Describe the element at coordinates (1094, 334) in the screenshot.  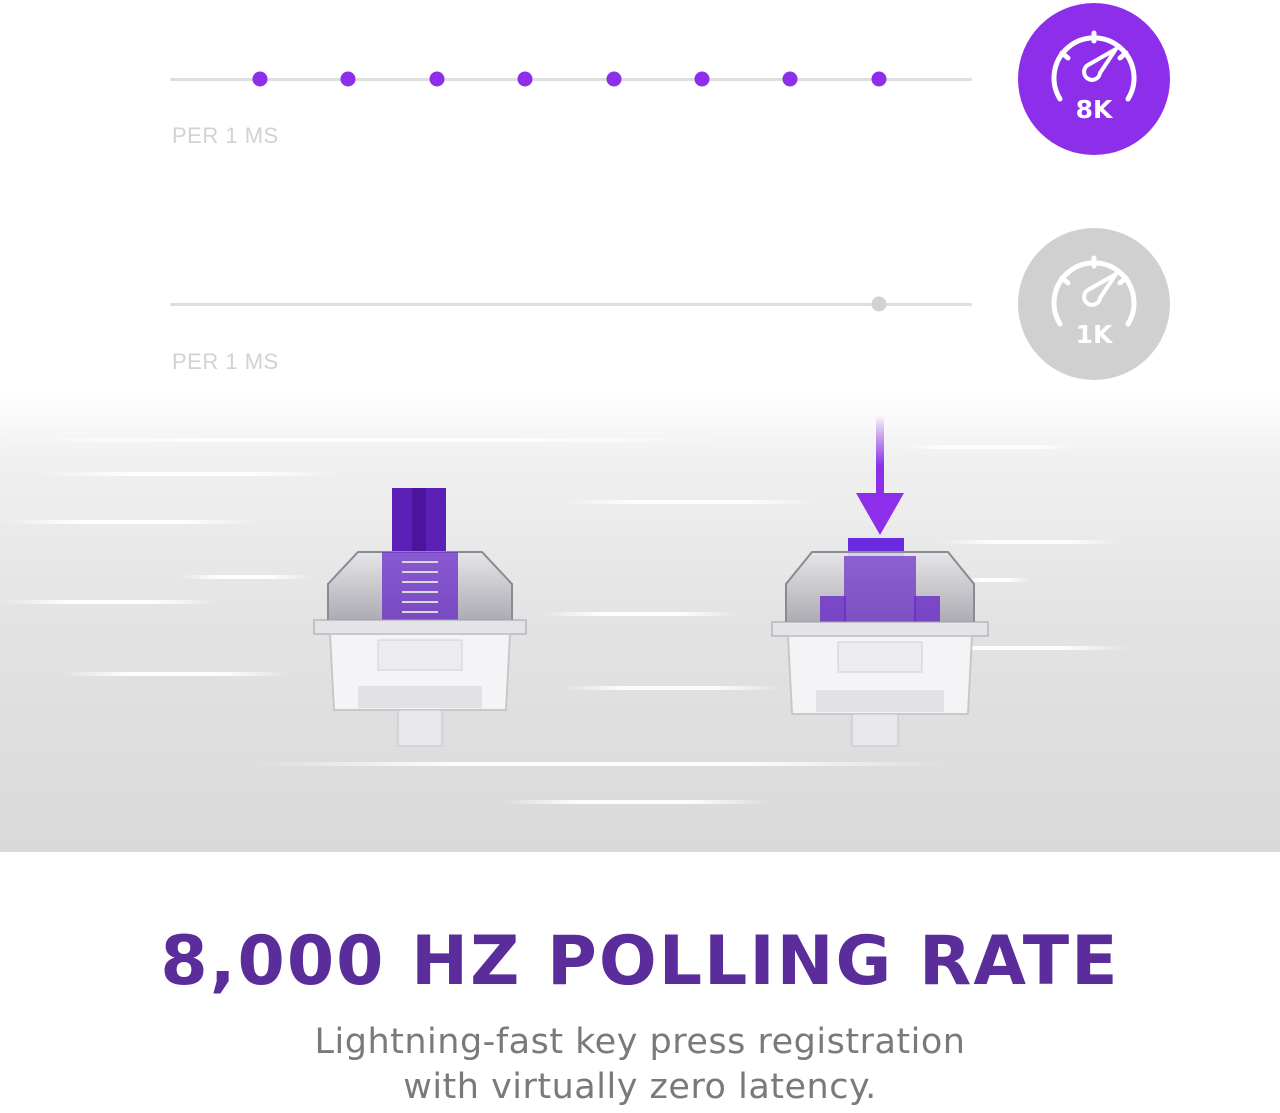
I see `badge-label: 1K` at that location.